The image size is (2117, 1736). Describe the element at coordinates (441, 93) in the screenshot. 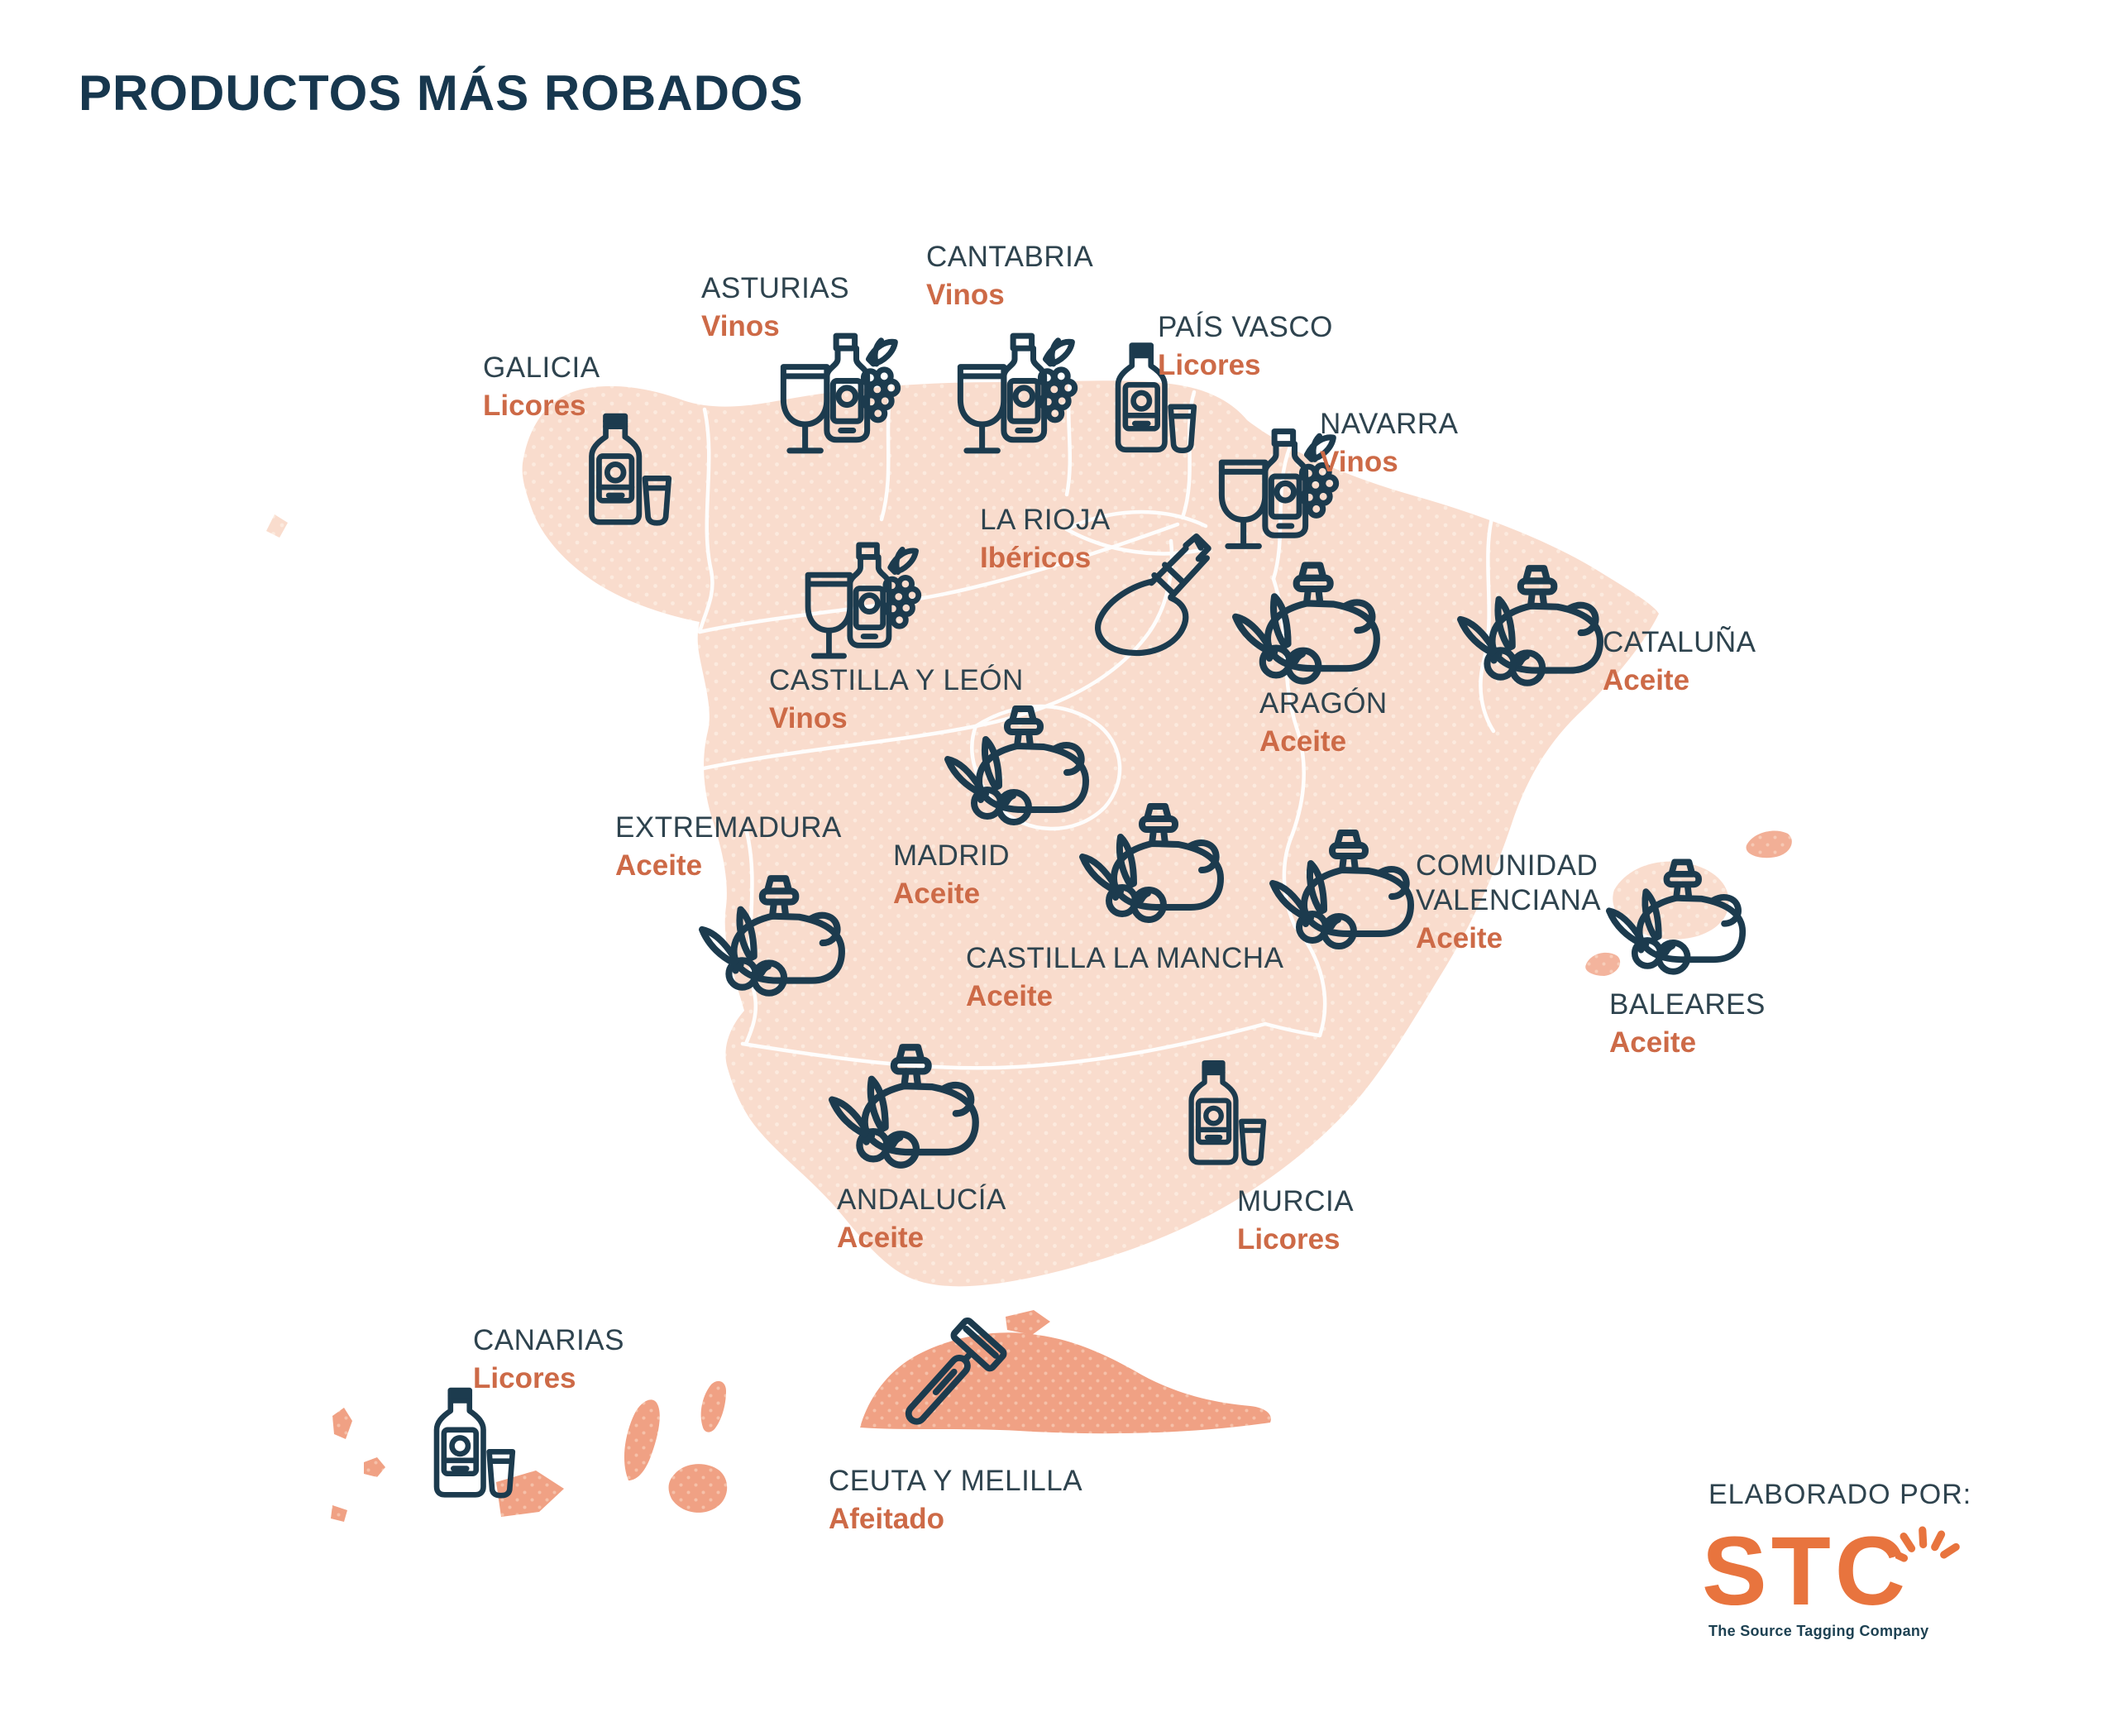

I see `page-title: PRODUCTOS MÁS ROBADOS` at that location.